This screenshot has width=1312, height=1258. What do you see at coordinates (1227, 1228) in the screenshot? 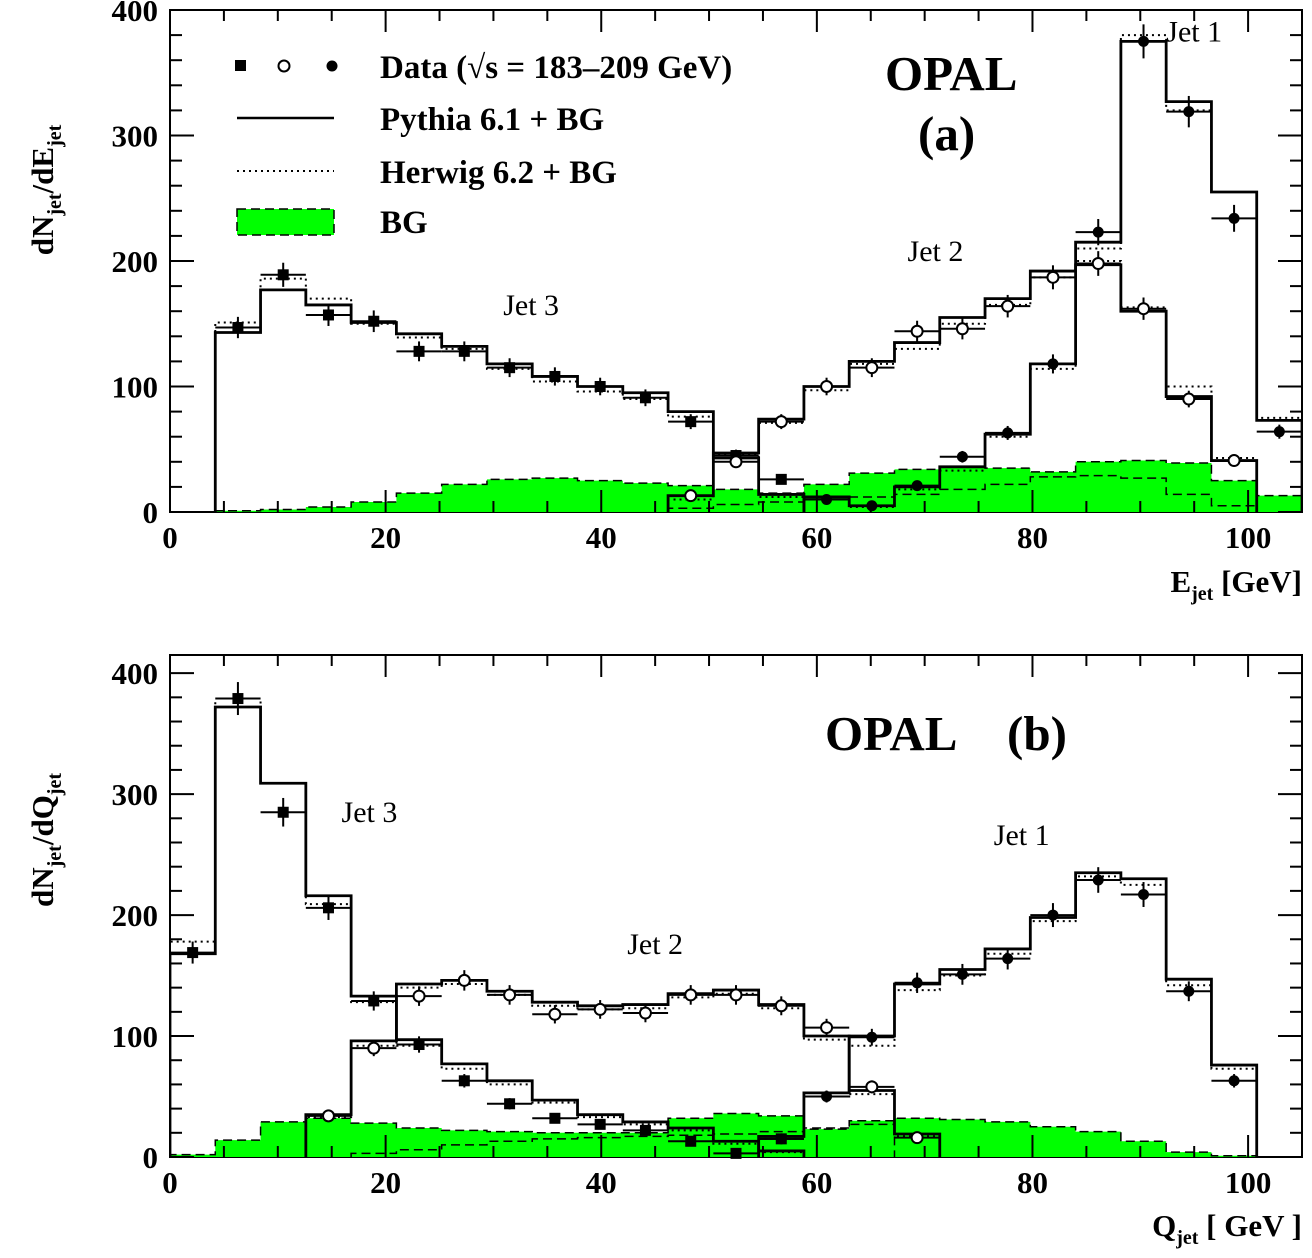
I see `panel-b-xlabel: Qjet [ GeV ]` at bounding box center [1227, 1228].